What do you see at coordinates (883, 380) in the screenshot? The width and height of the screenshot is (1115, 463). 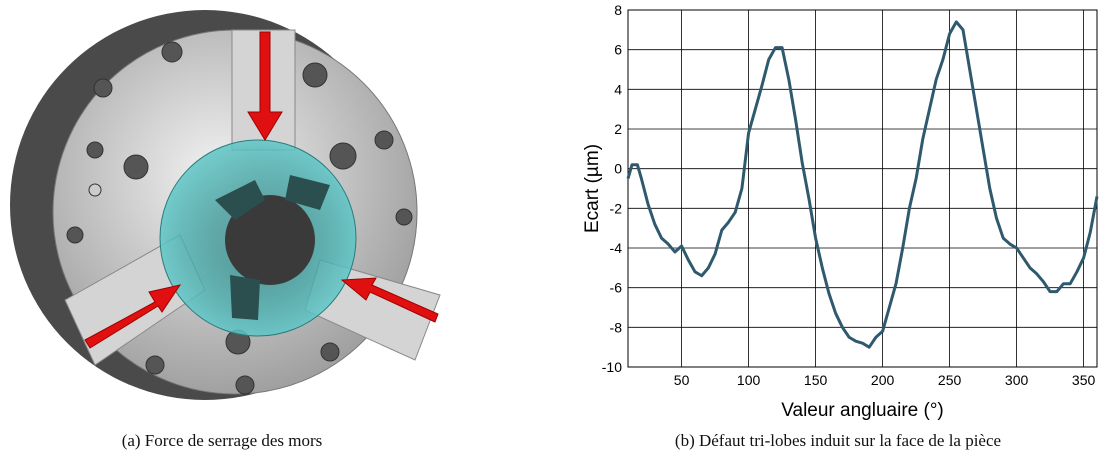 I see `x-tick-label: 200` at bounding box center [883, 380].